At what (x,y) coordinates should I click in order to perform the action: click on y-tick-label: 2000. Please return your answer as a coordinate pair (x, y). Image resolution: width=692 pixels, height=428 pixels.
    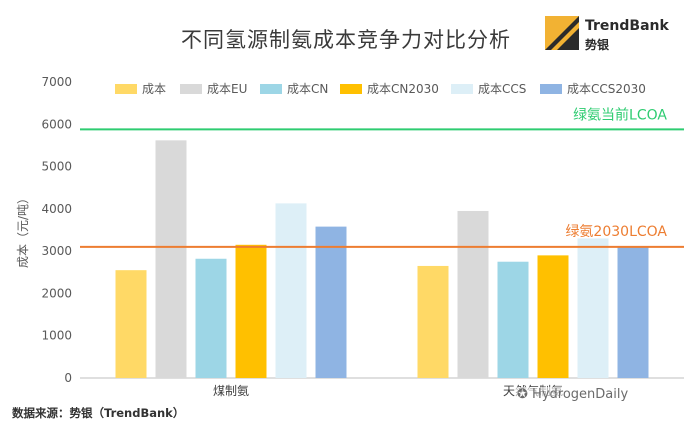
    Looking at the image, I should click on (56, 293).